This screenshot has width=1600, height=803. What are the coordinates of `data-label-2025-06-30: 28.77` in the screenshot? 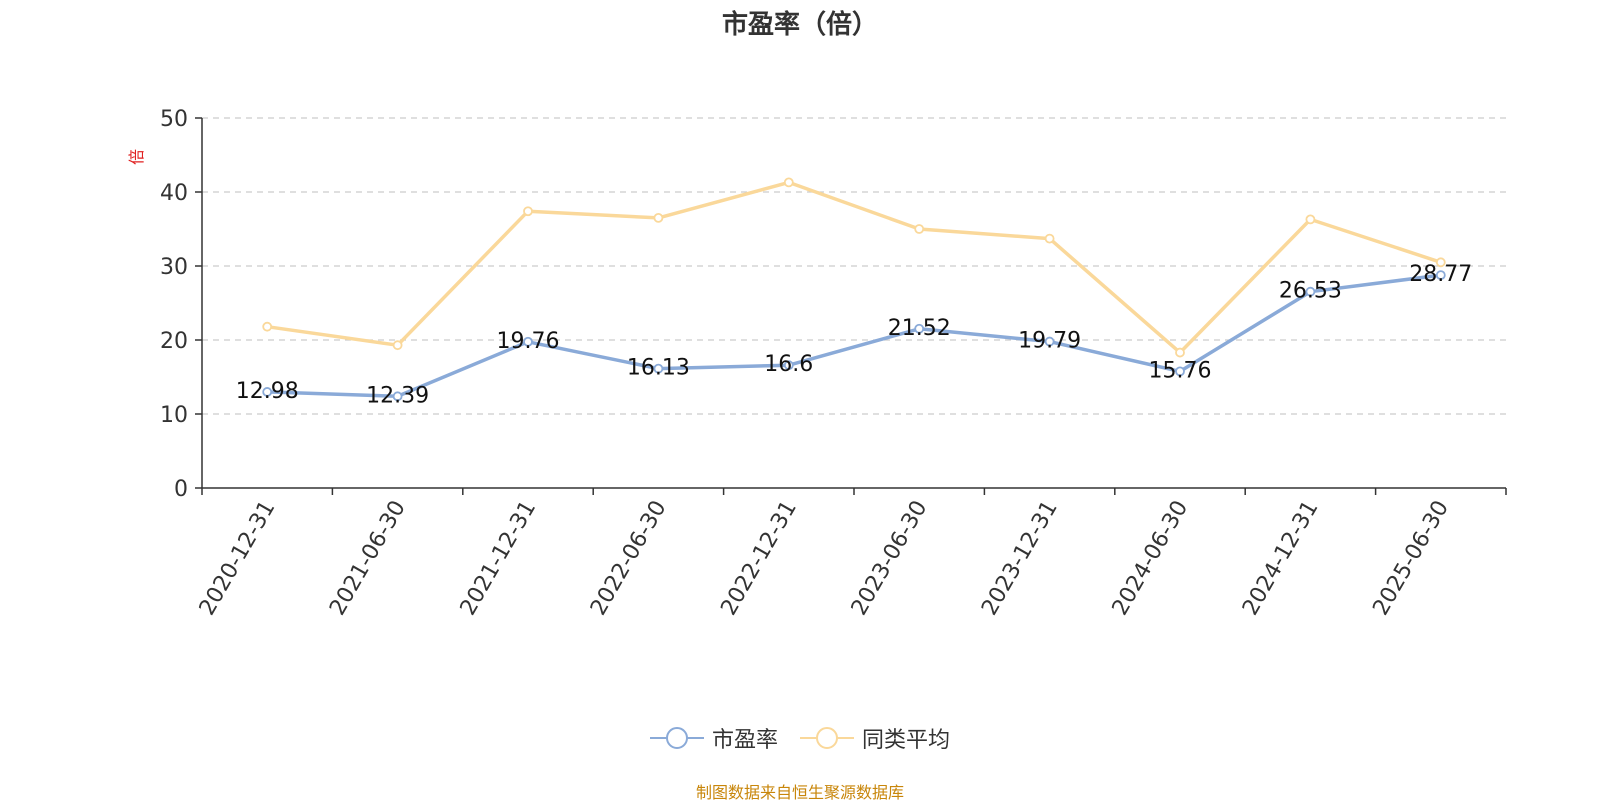 It's located at (1440, 274).